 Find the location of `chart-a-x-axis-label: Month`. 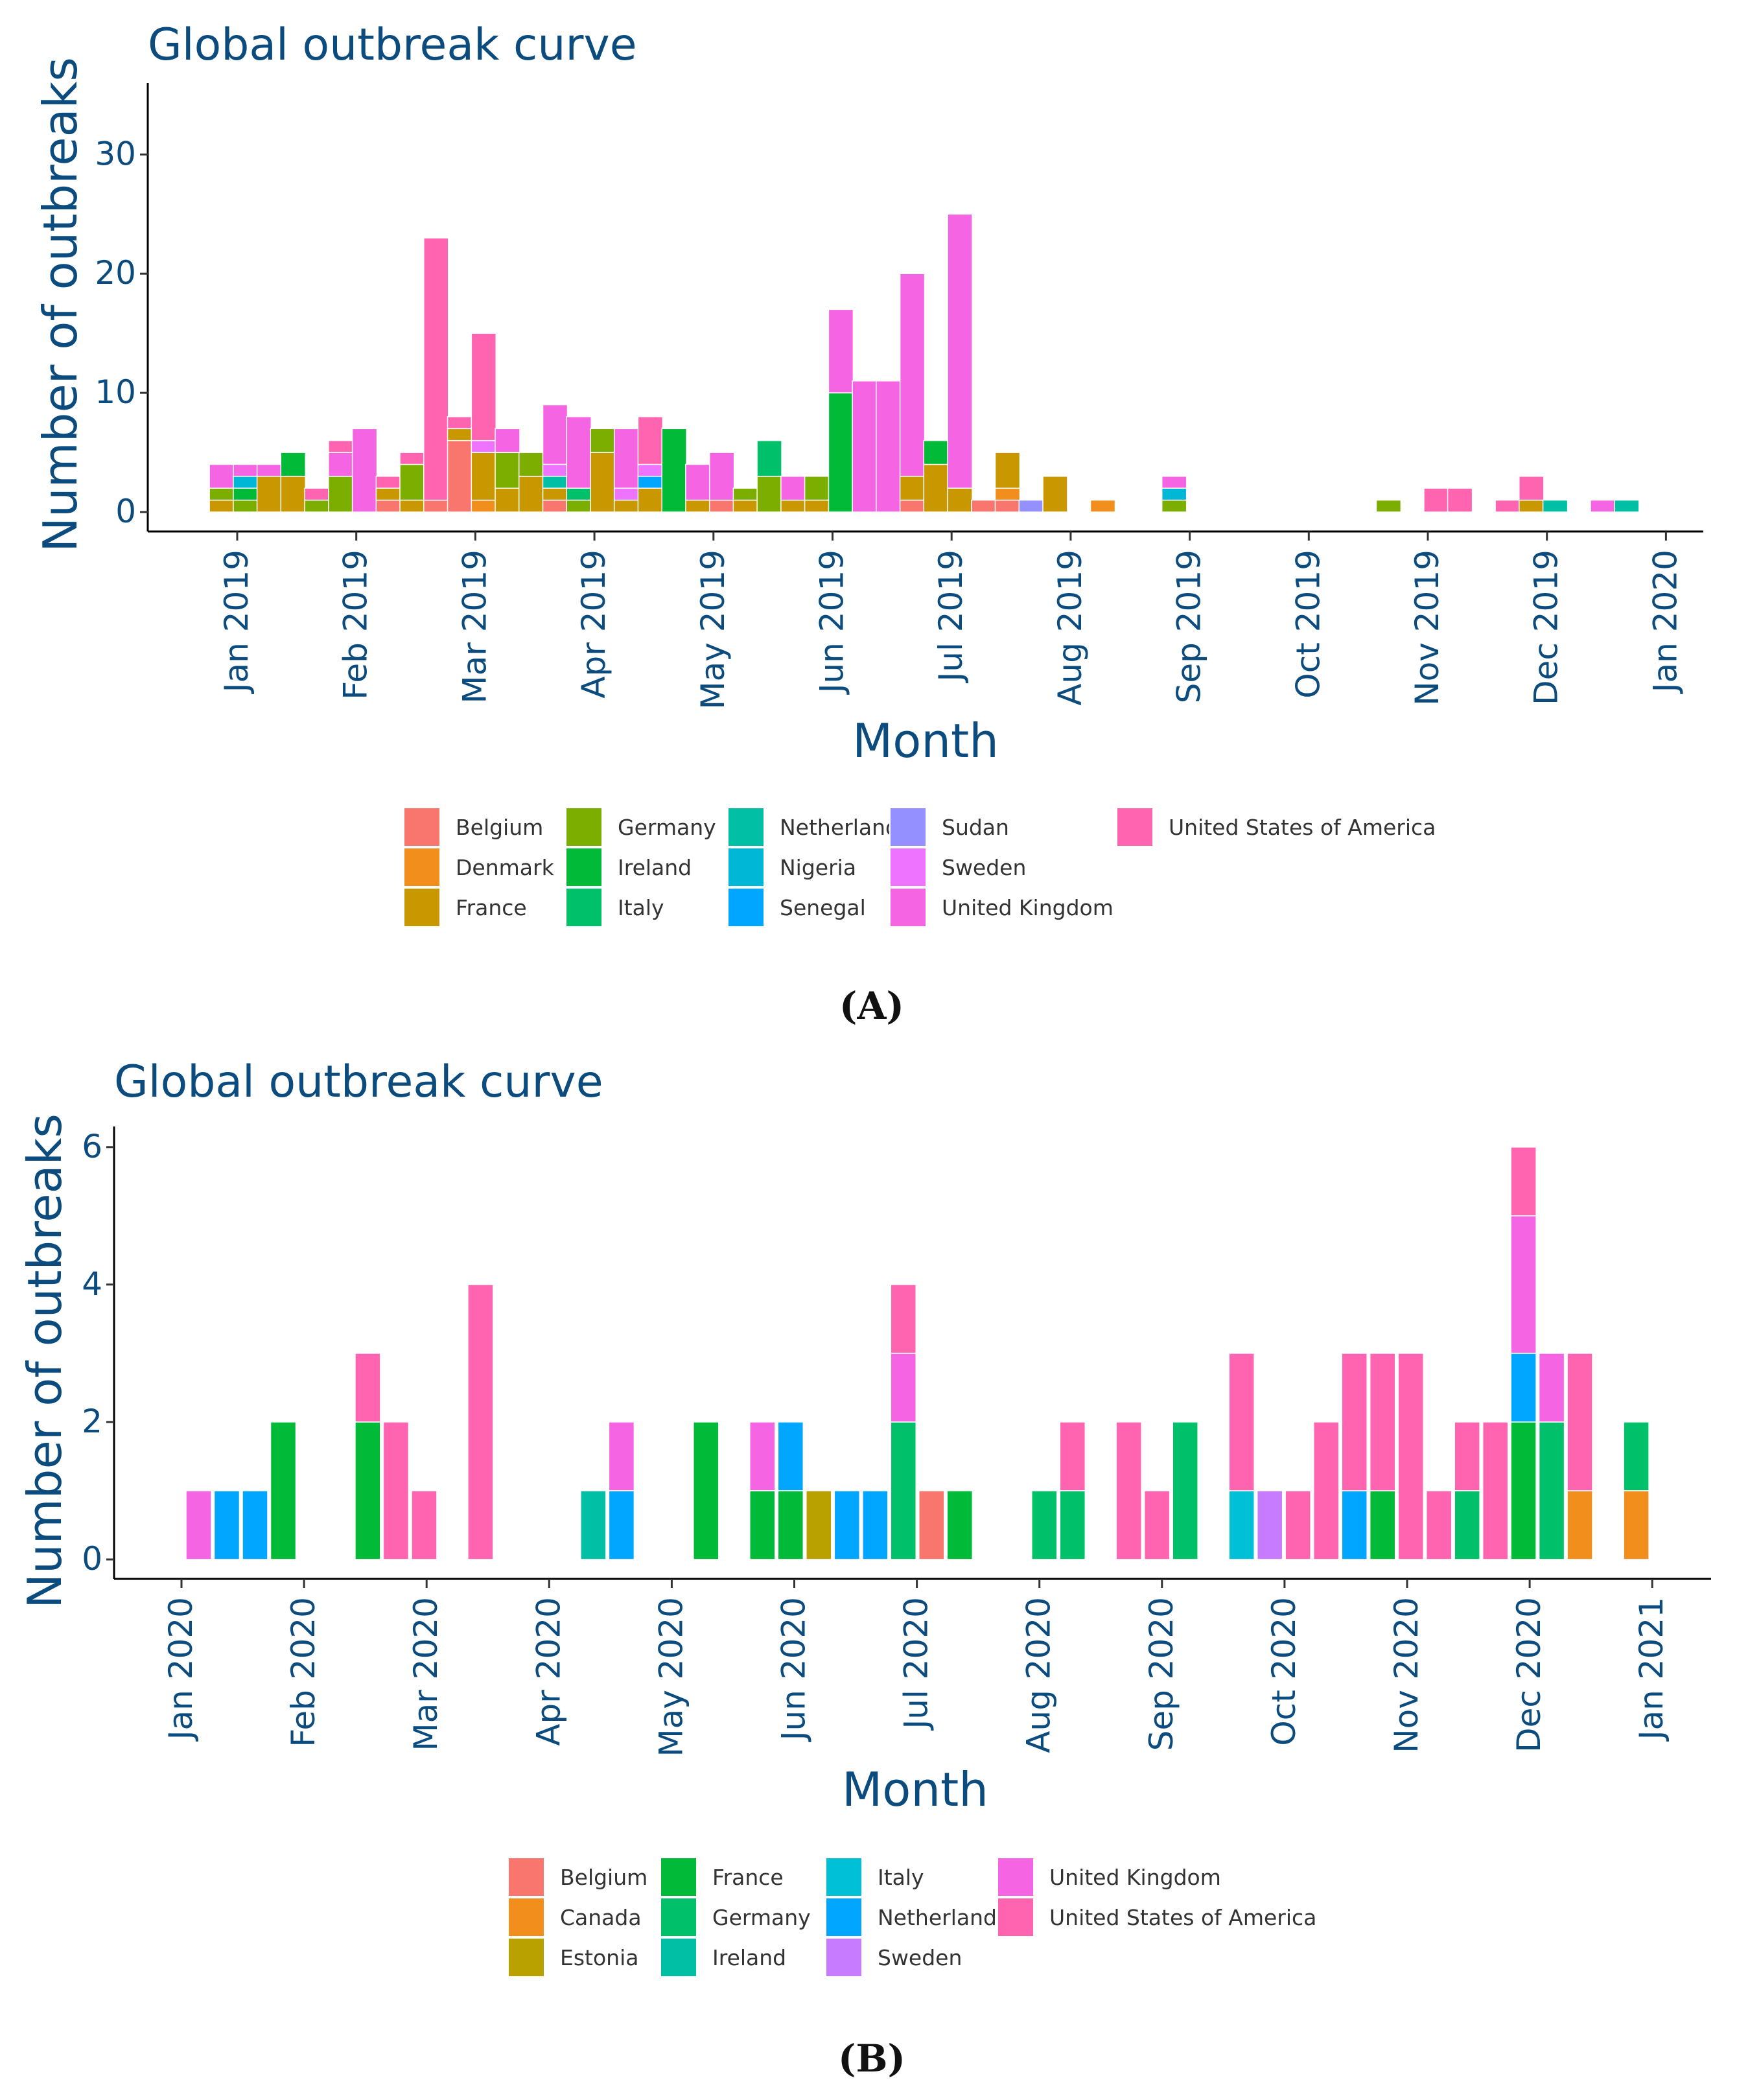

chart-a-x-axis-label: Month is located at coordinates (926, 741).